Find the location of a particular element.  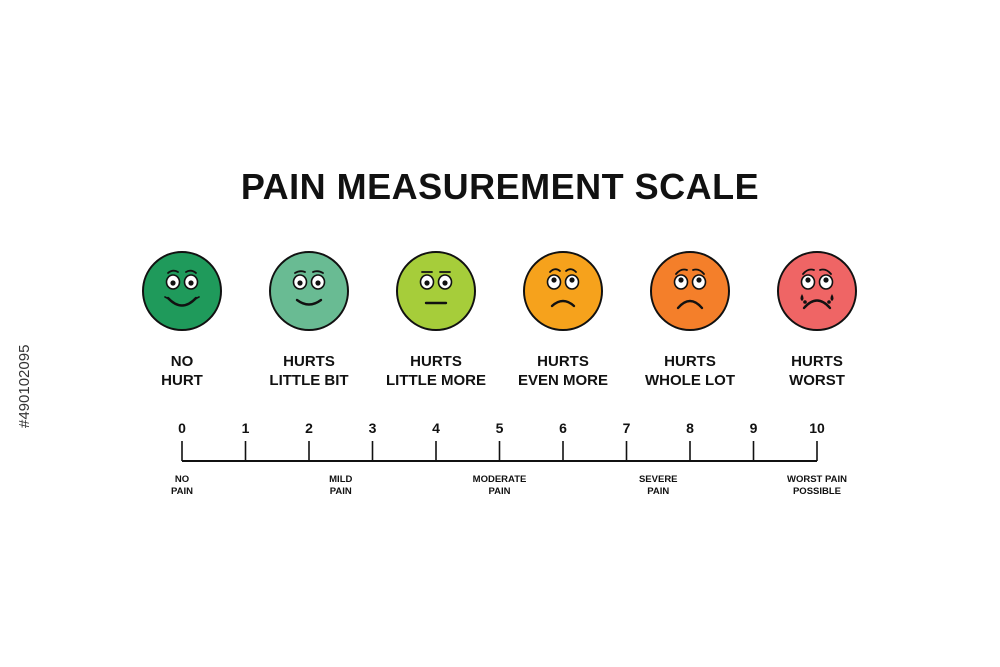

tick-label: 5 is located at coordinates (499, 428).